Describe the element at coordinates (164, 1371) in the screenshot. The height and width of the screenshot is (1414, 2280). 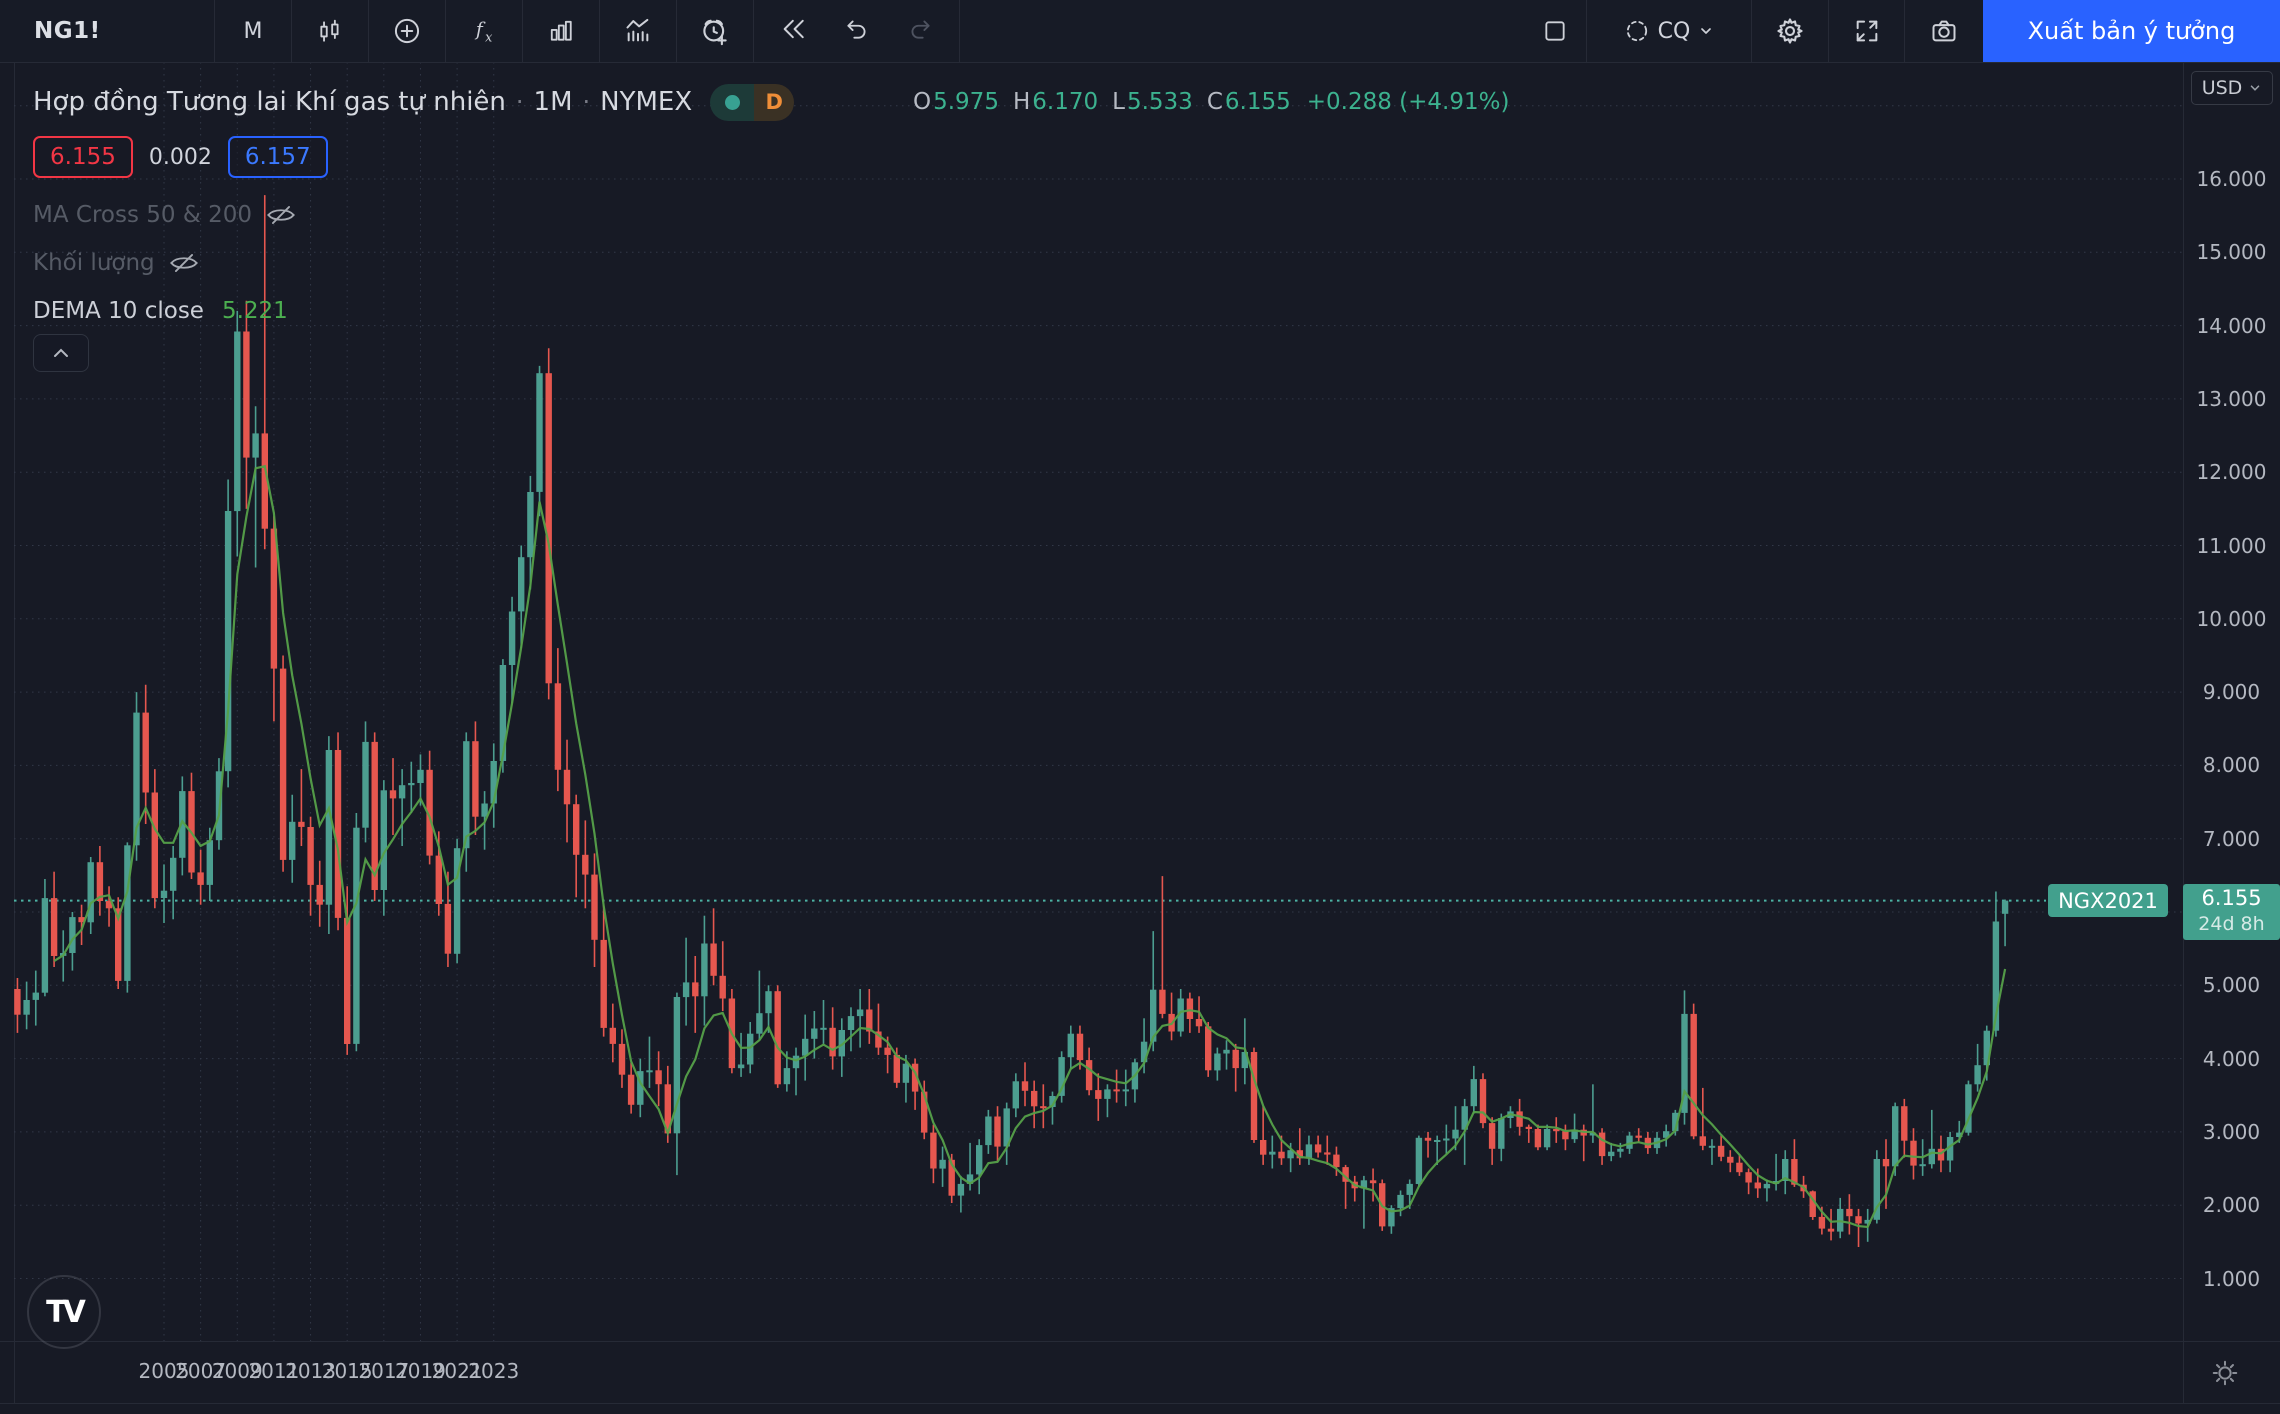
I see `year-tick: 2005` at that location.